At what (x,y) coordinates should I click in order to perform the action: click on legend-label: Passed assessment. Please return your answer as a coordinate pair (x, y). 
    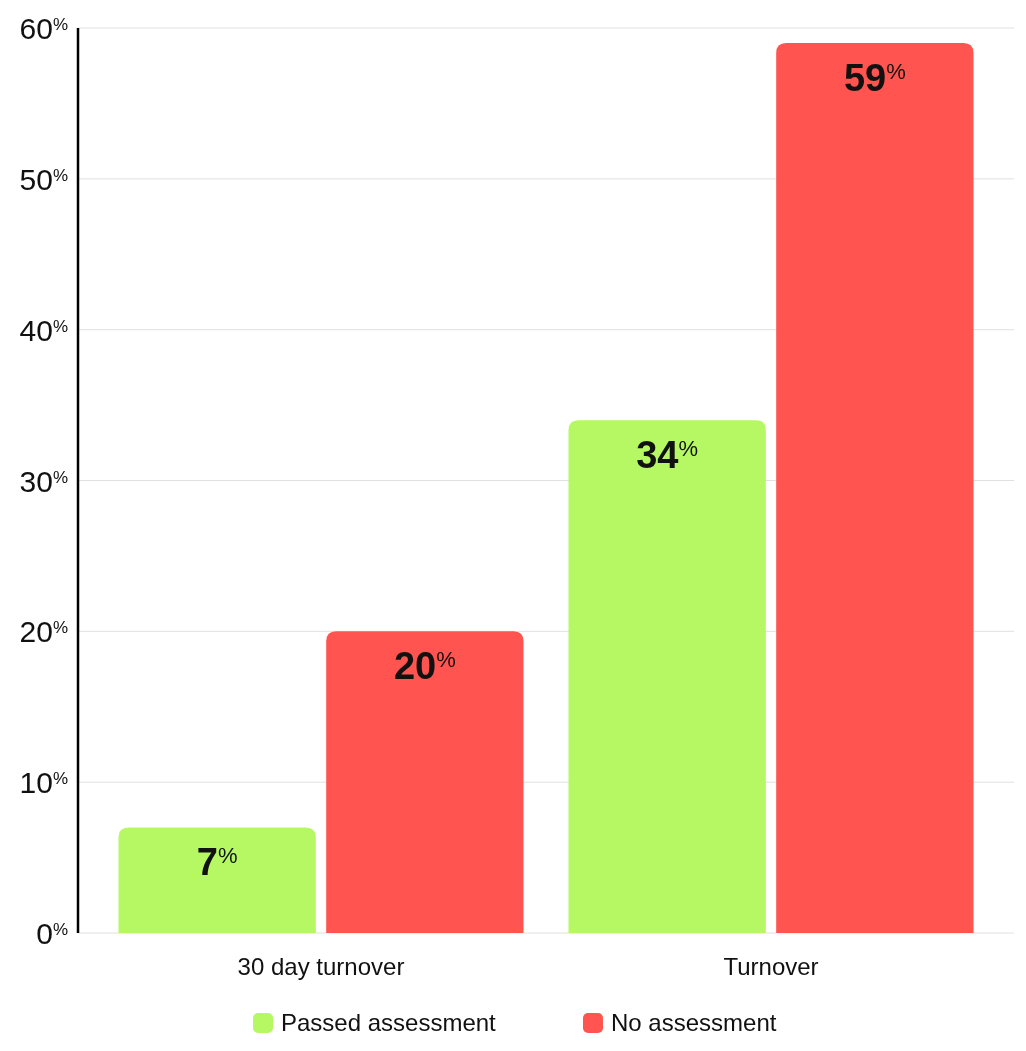
    Looking at the image, I should click on (389, 1022).